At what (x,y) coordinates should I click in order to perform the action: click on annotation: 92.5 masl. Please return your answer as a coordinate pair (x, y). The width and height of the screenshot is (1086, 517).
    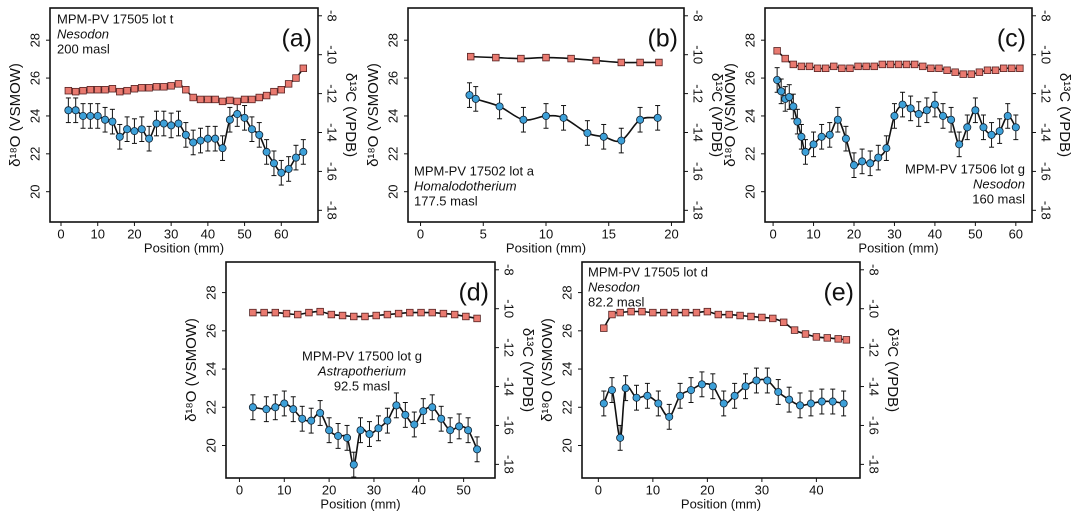
    Looking at the image, I should click on (362, 385).